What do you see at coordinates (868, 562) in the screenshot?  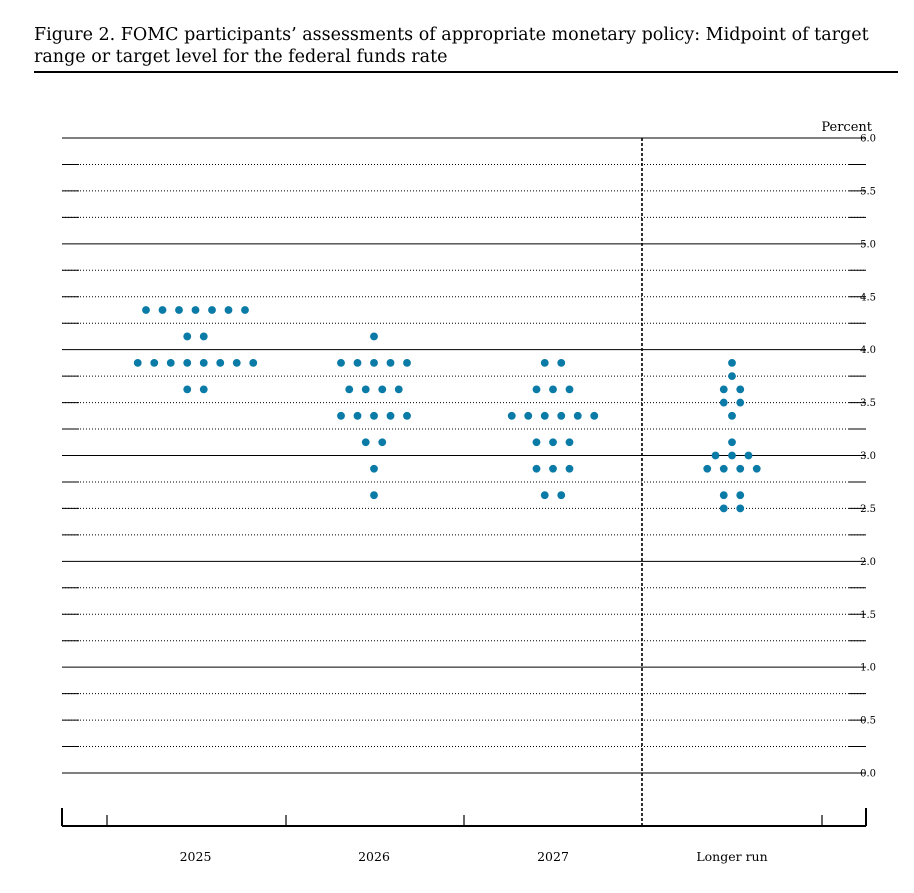 I see `y-tick-label: 2.0` at bounding box center [868, 562].